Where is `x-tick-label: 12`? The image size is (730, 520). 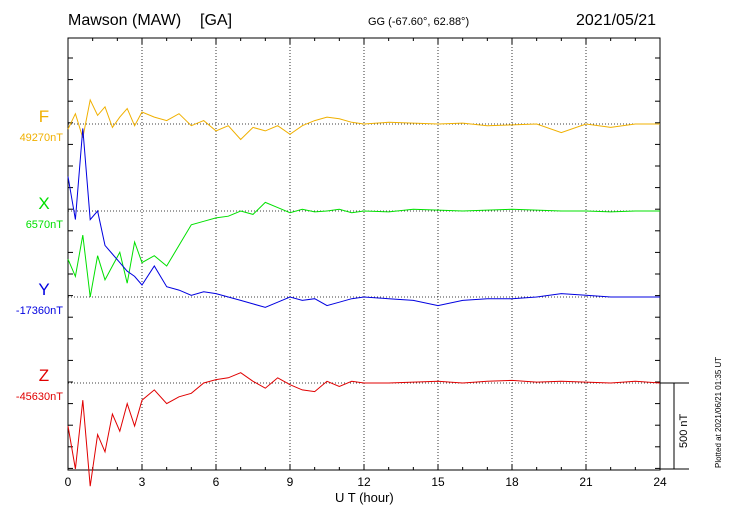 x-tick-label: 12 is located at coordinates (364, 482).